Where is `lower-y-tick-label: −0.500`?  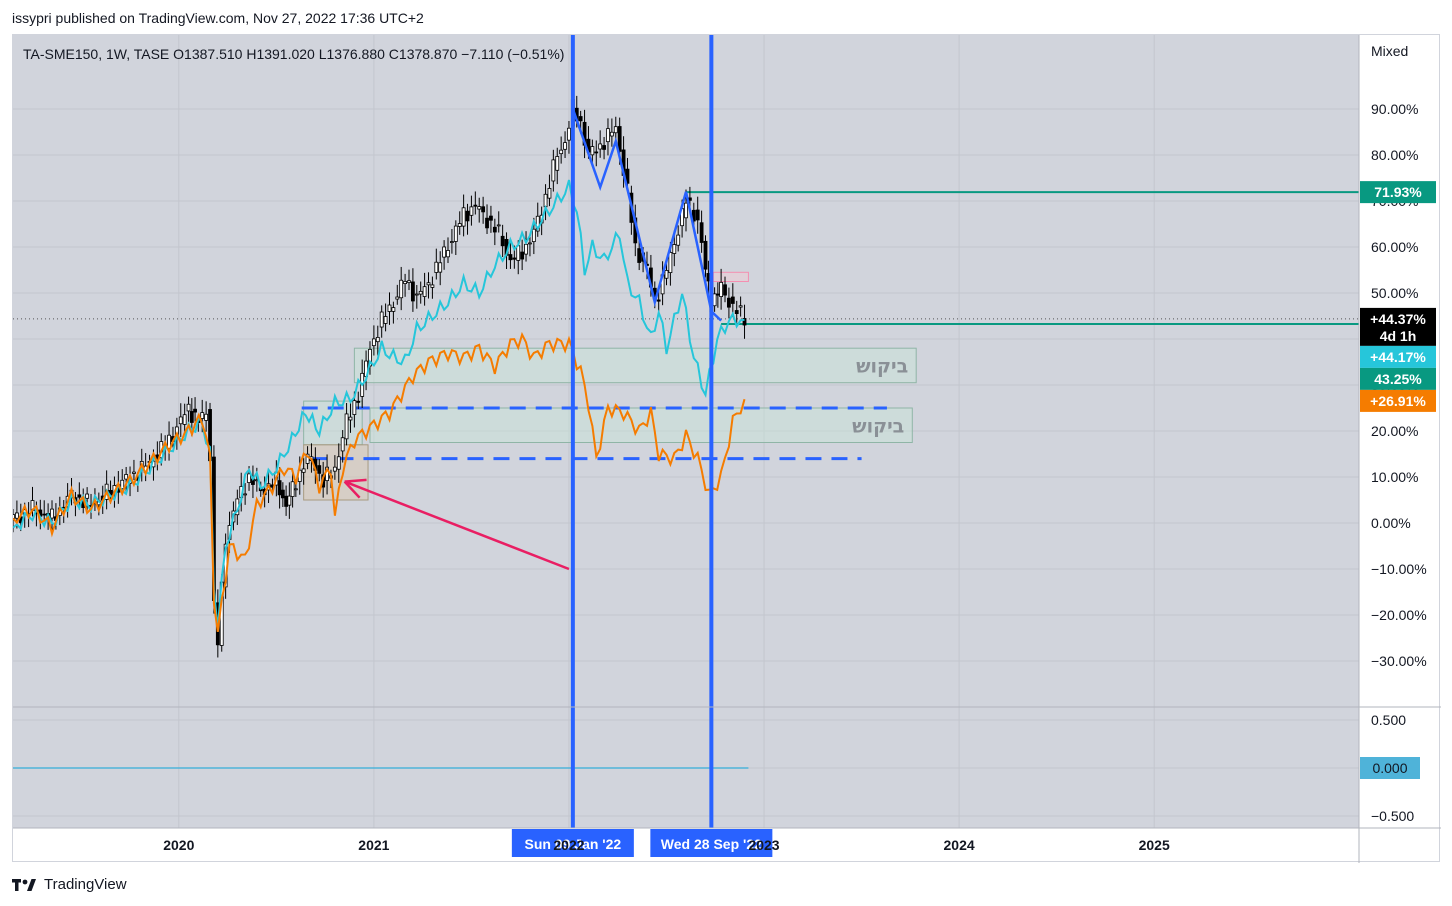 lower-y-tick-label: −0.500 is located at coordinates (1392, 816).